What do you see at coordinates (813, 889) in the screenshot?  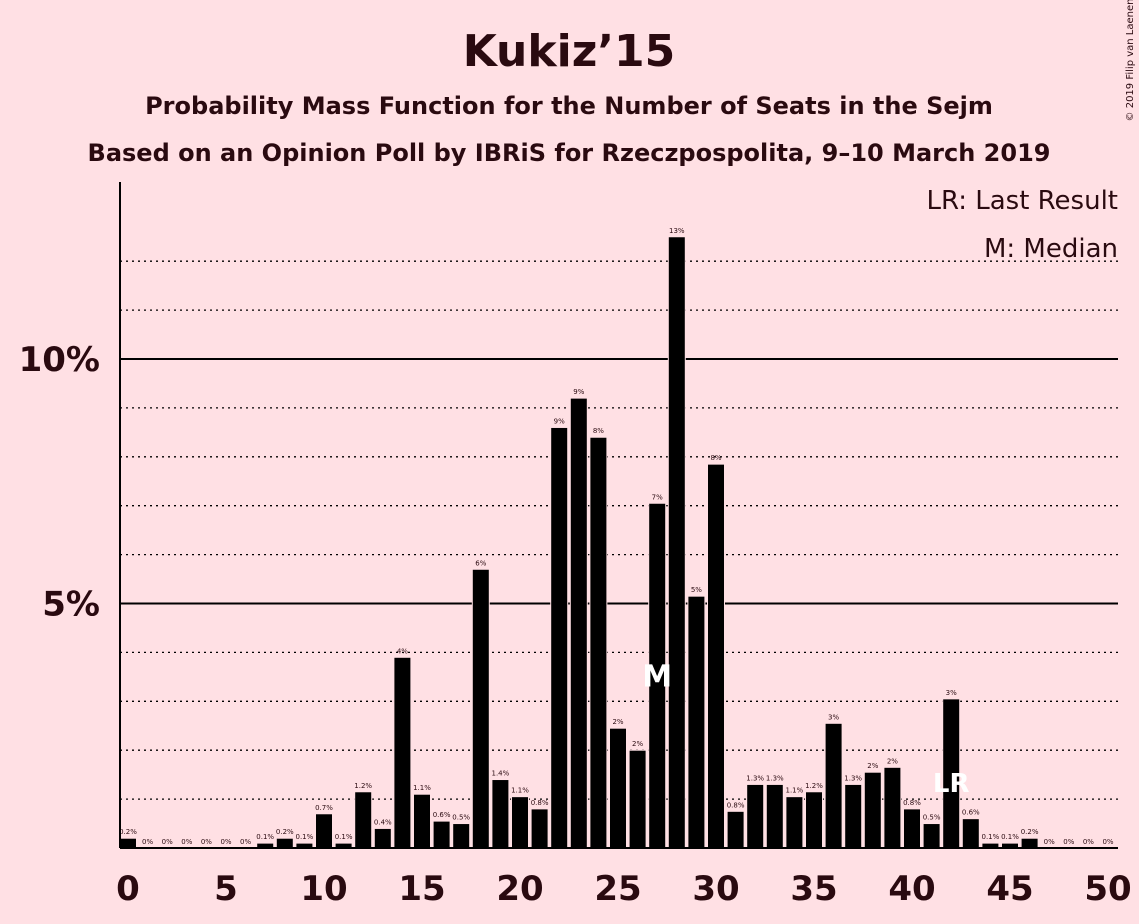 I see `x-tick-label-35: 35` at bounding box center [813, 889].